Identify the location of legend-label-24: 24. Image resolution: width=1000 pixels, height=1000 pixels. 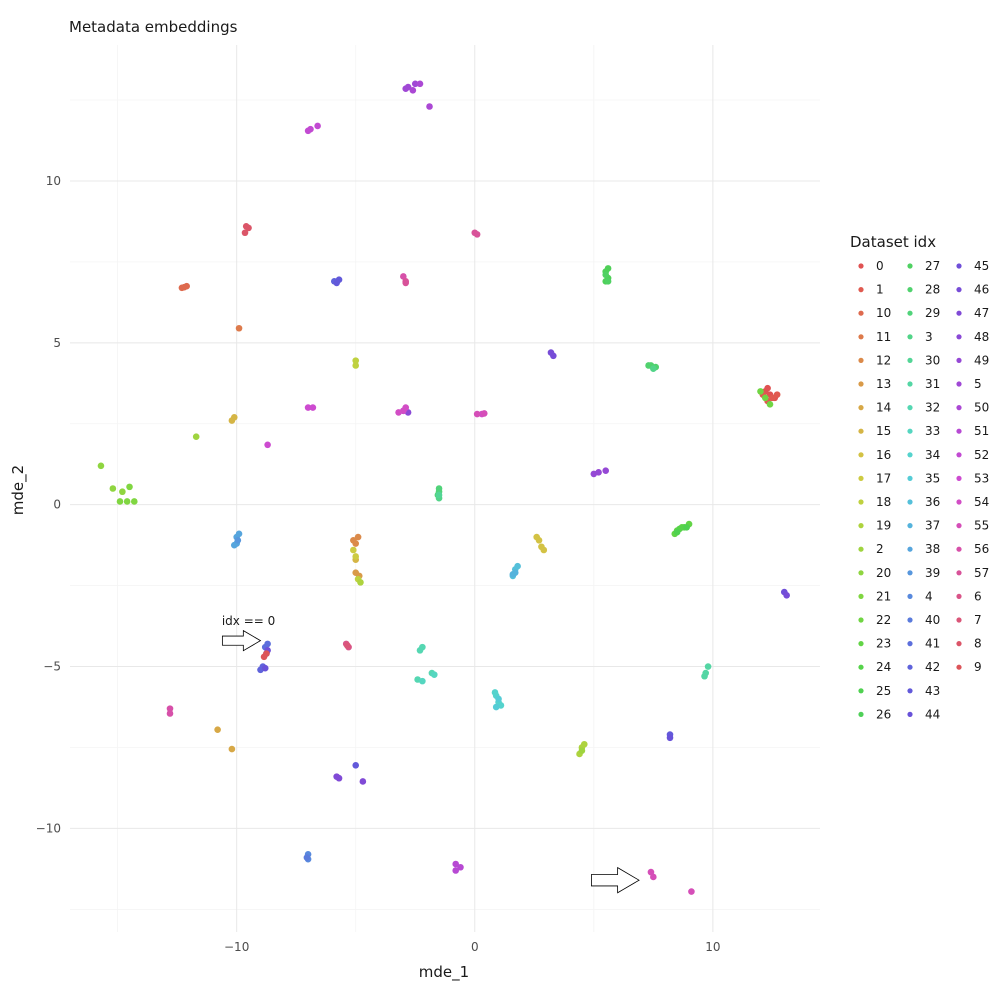
(883, 667).